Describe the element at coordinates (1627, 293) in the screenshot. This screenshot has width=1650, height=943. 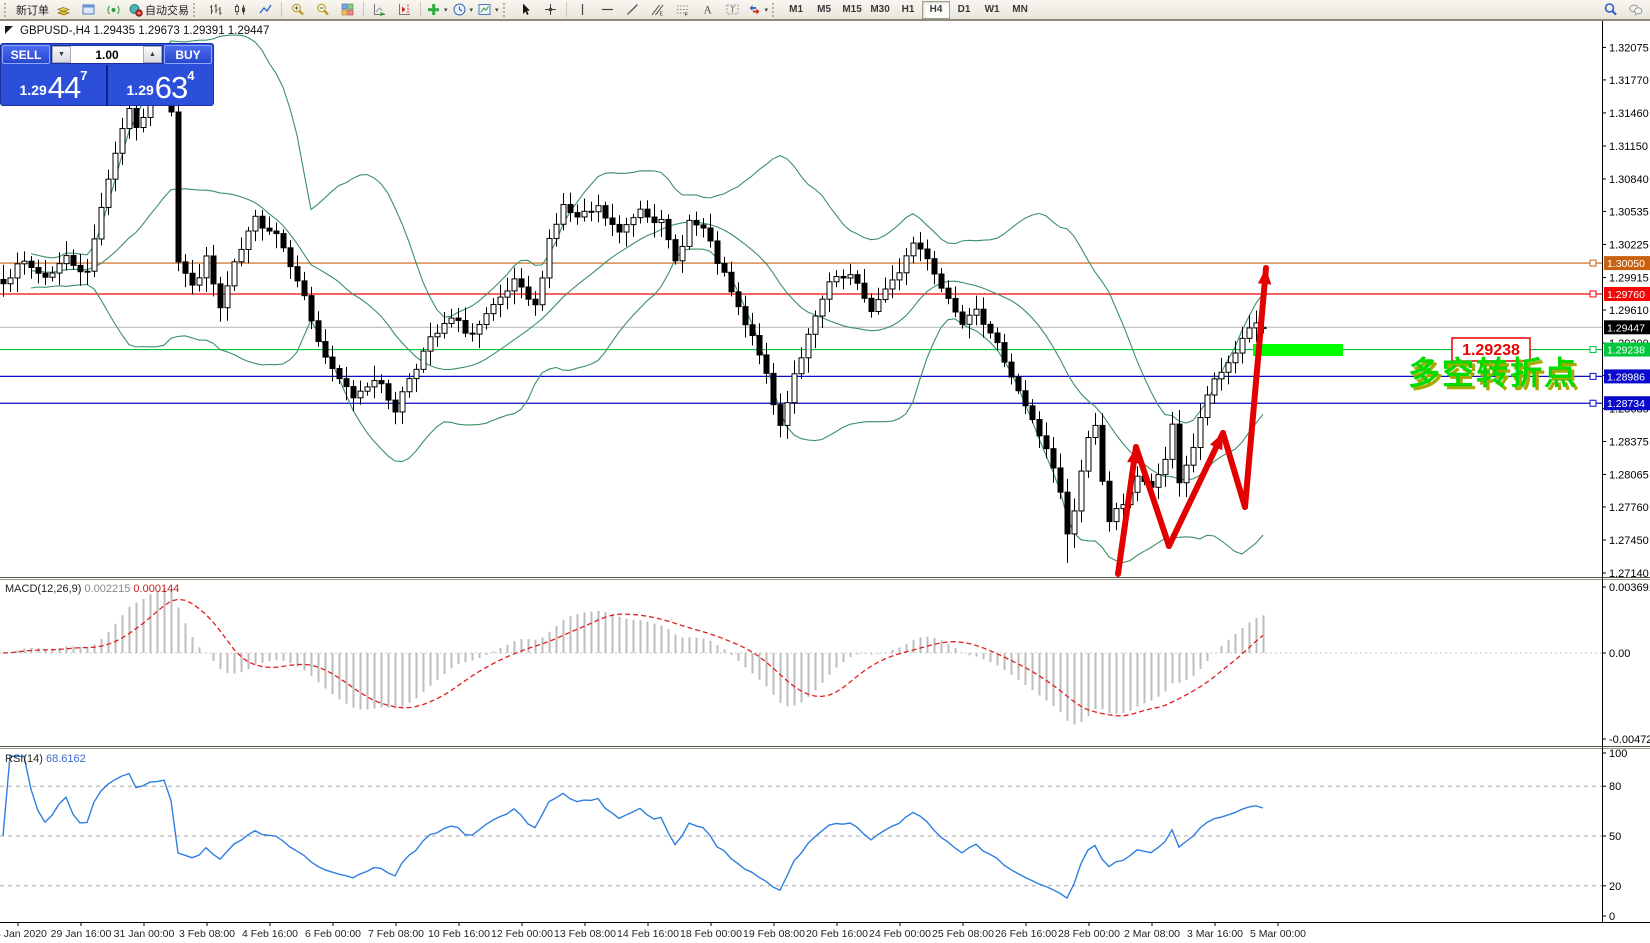
I see `price-line-label: 1.29760` at that location.